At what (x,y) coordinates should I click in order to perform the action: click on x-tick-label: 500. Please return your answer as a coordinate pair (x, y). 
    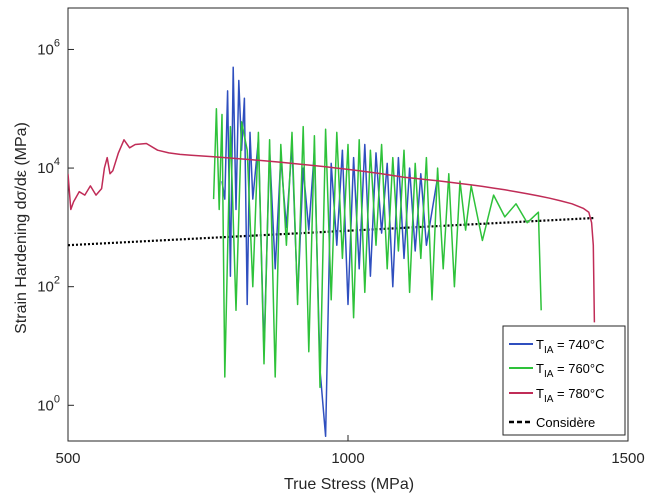
    Looking at the image, I should click on (67, 458).